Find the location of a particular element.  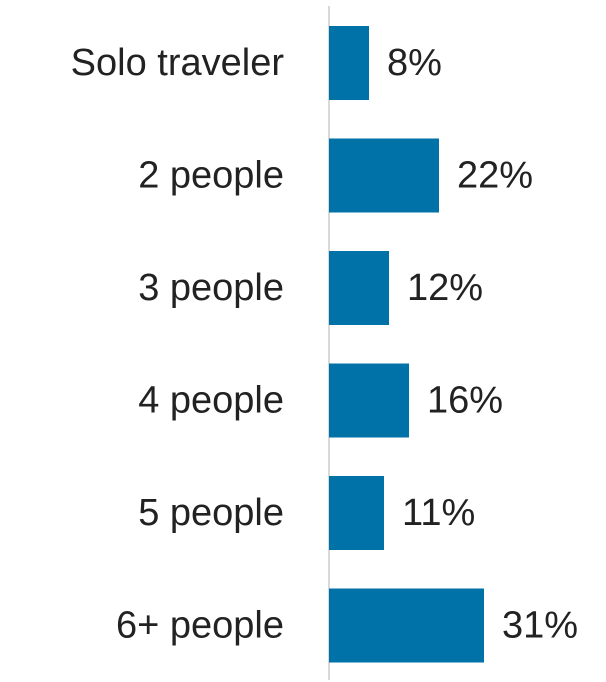

value-label-1: 8% is located at coordinates (414, 63).